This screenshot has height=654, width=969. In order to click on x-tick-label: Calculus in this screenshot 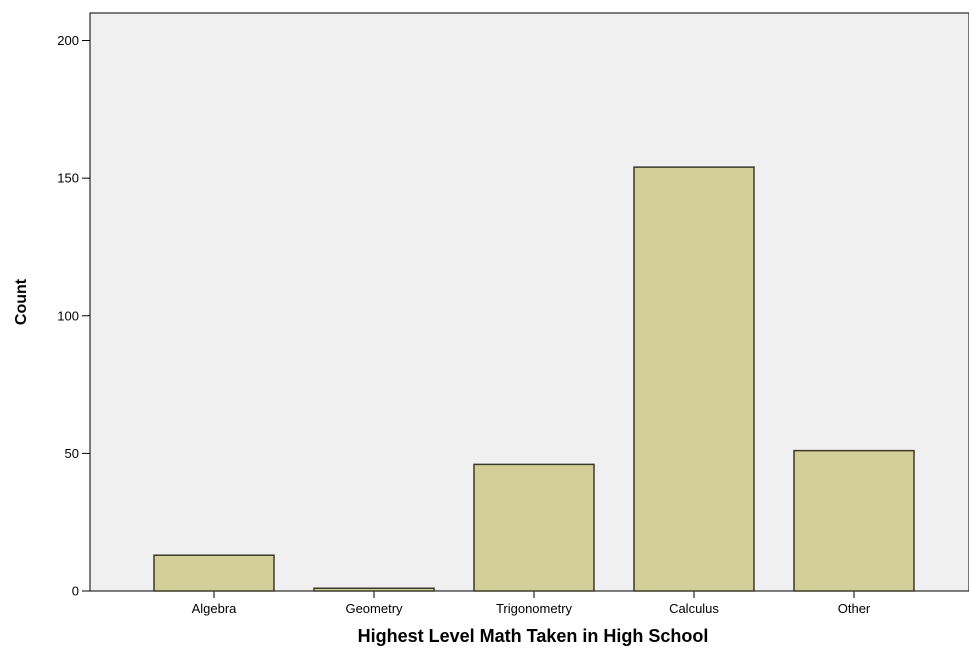, I will do `click(694, 608)`.